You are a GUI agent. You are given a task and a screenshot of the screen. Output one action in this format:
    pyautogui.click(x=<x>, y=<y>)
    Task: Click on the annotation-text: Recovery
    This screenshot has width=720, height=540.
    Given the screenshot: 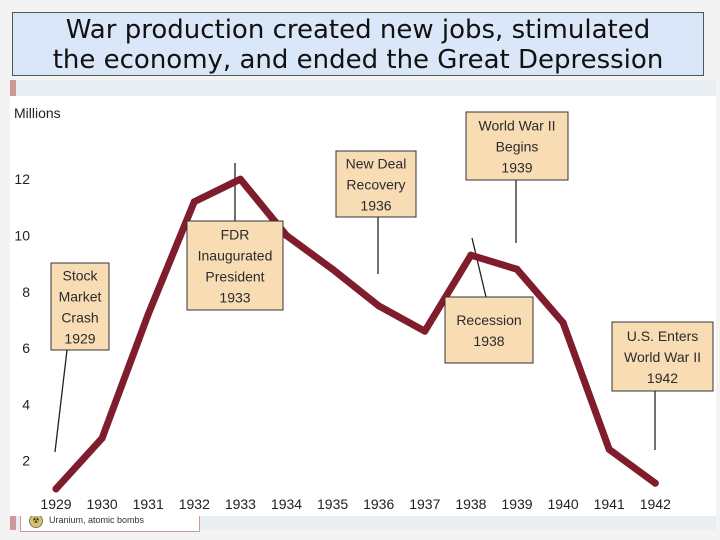 What is the action you would take?
    pyautogui.click(x=375, y=185)
    